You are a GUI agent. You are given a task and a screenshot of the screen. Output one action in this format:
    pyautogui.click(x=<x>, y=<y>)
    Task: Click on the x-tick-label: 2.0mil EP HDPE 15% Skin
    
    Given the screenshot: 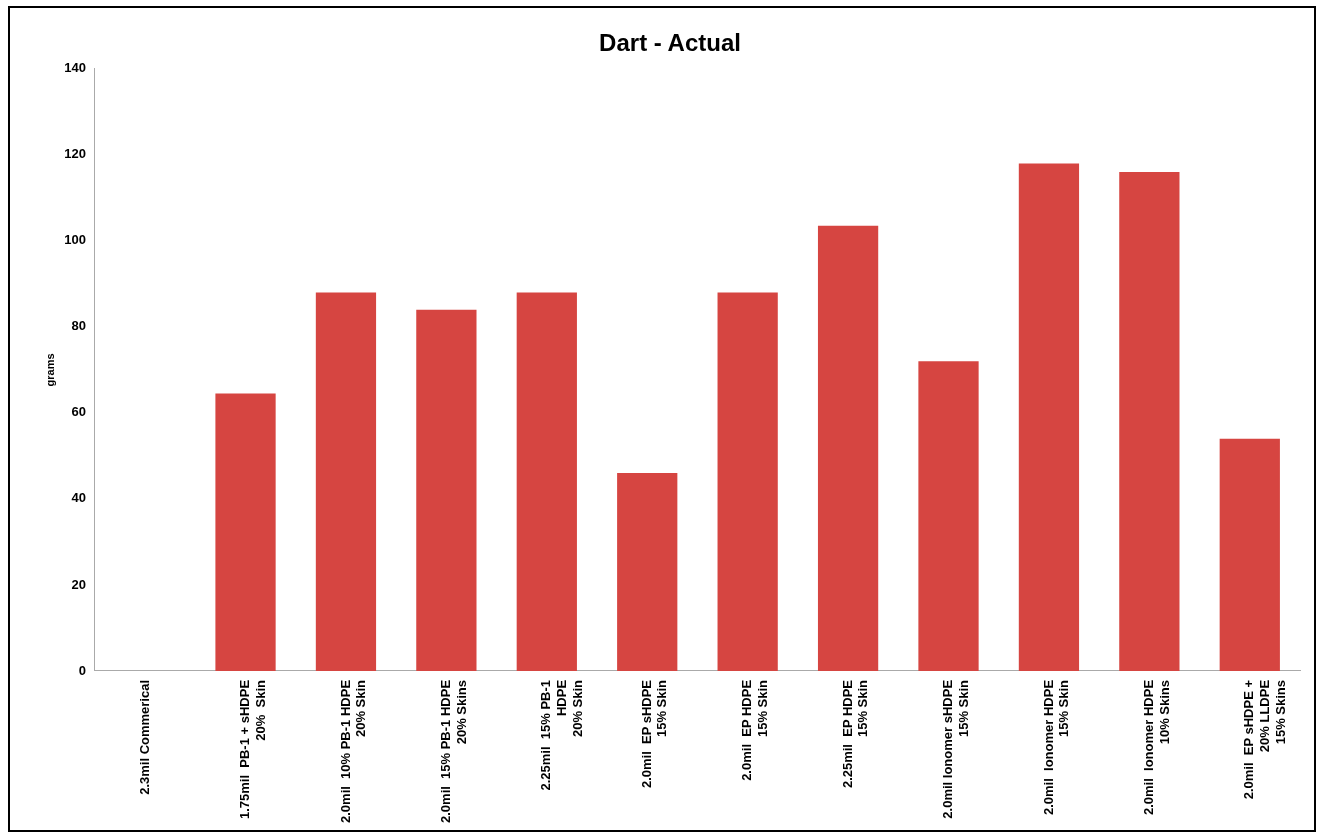 What is the action you would take?
    pyautogui.click(x=754, y=730)
    